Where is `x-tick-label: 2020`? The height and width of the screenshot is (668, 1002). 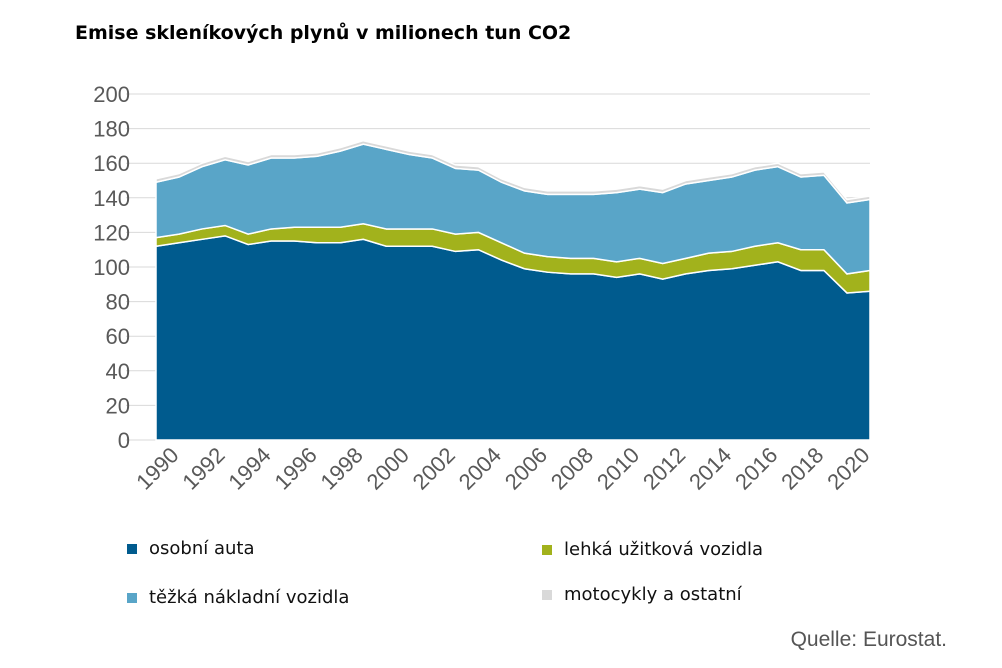
x-tick-label: 2020 is located at coordinates (848, 468).